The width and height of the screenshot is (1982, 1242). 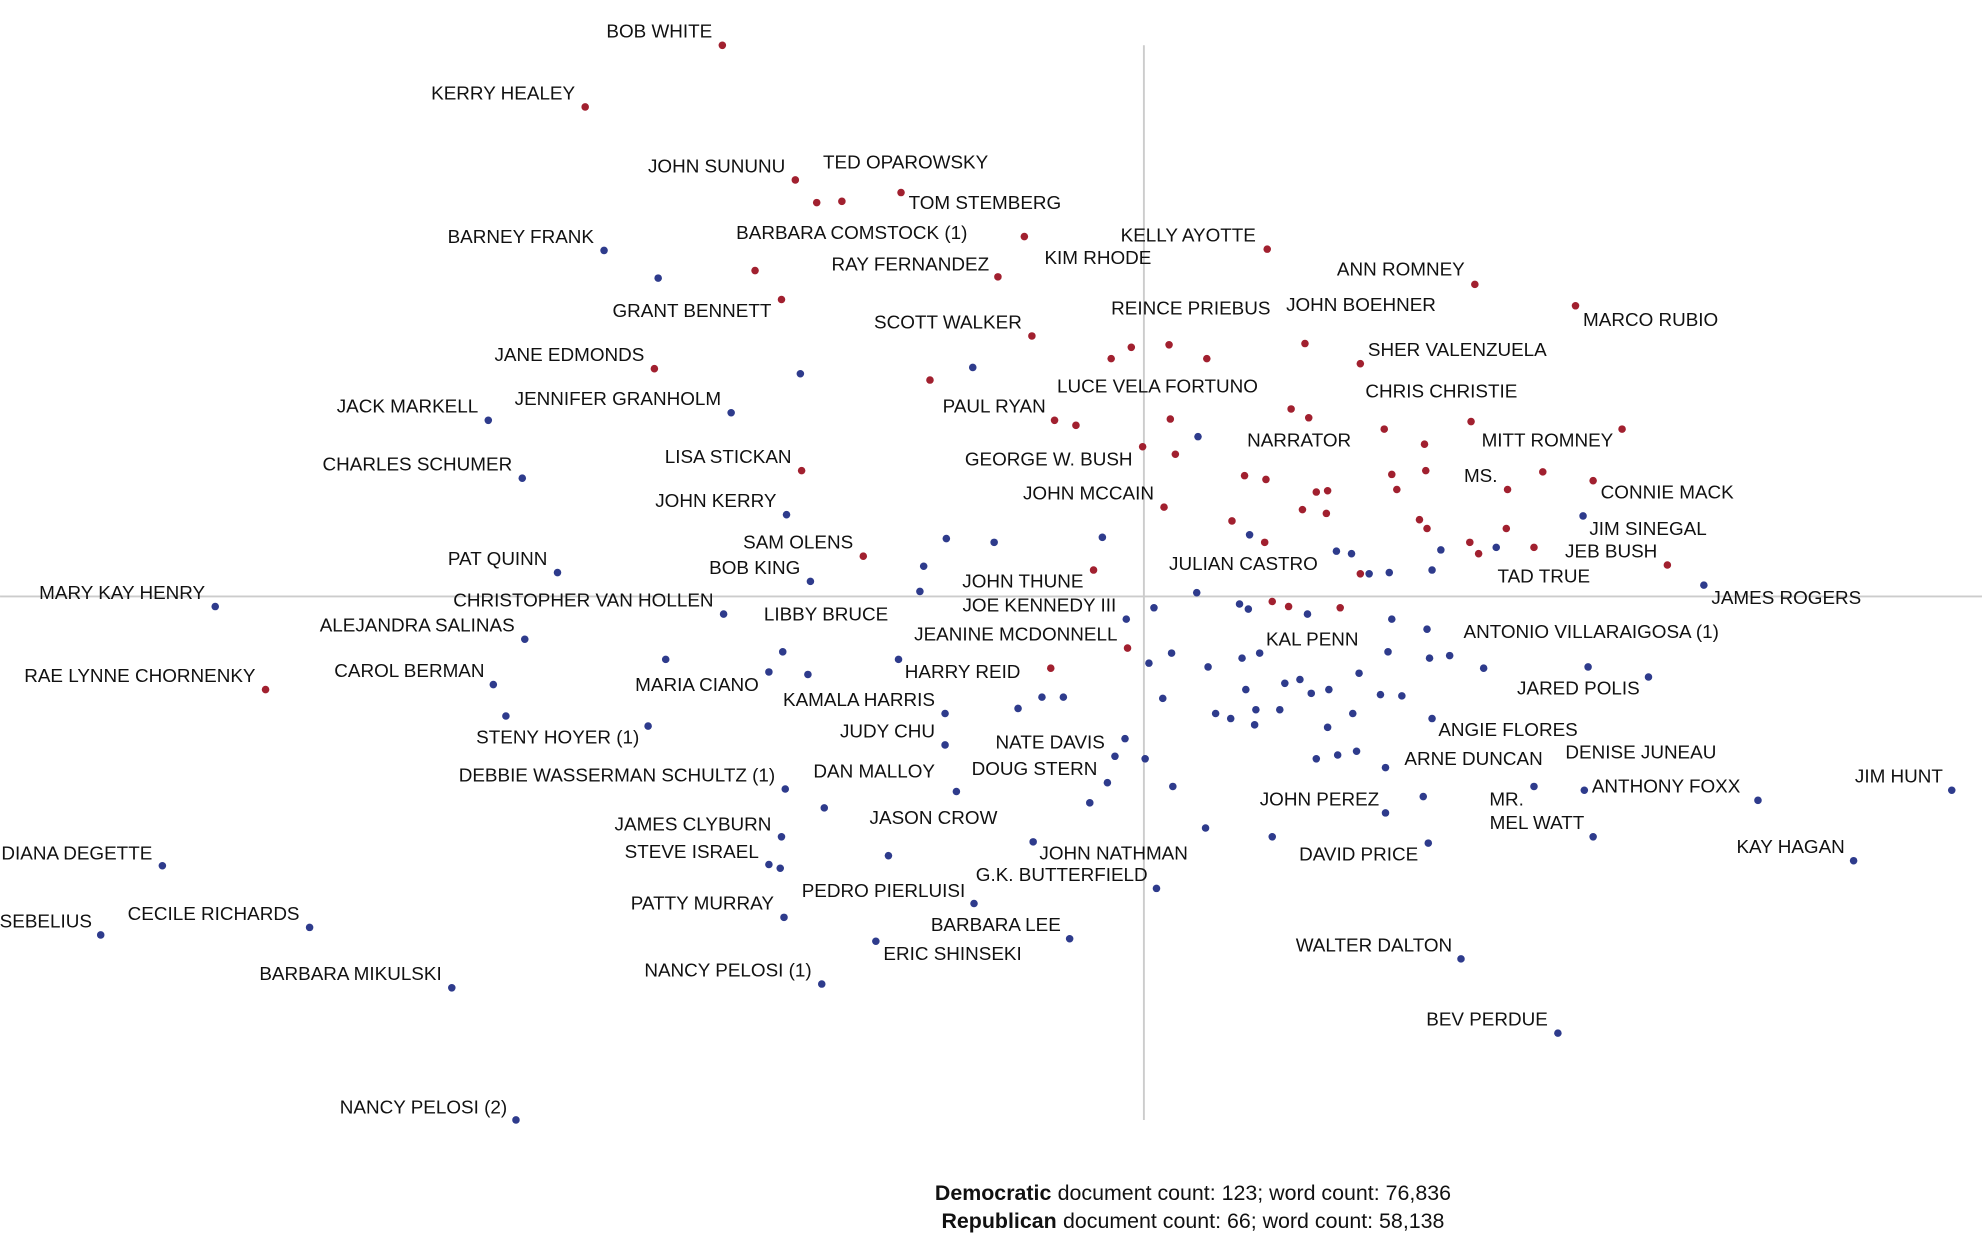 What do you see at coordinates (1543, 576) in the screenshot?
I see `point-label: TAD TRUE` at bounding box center [1543, 576].